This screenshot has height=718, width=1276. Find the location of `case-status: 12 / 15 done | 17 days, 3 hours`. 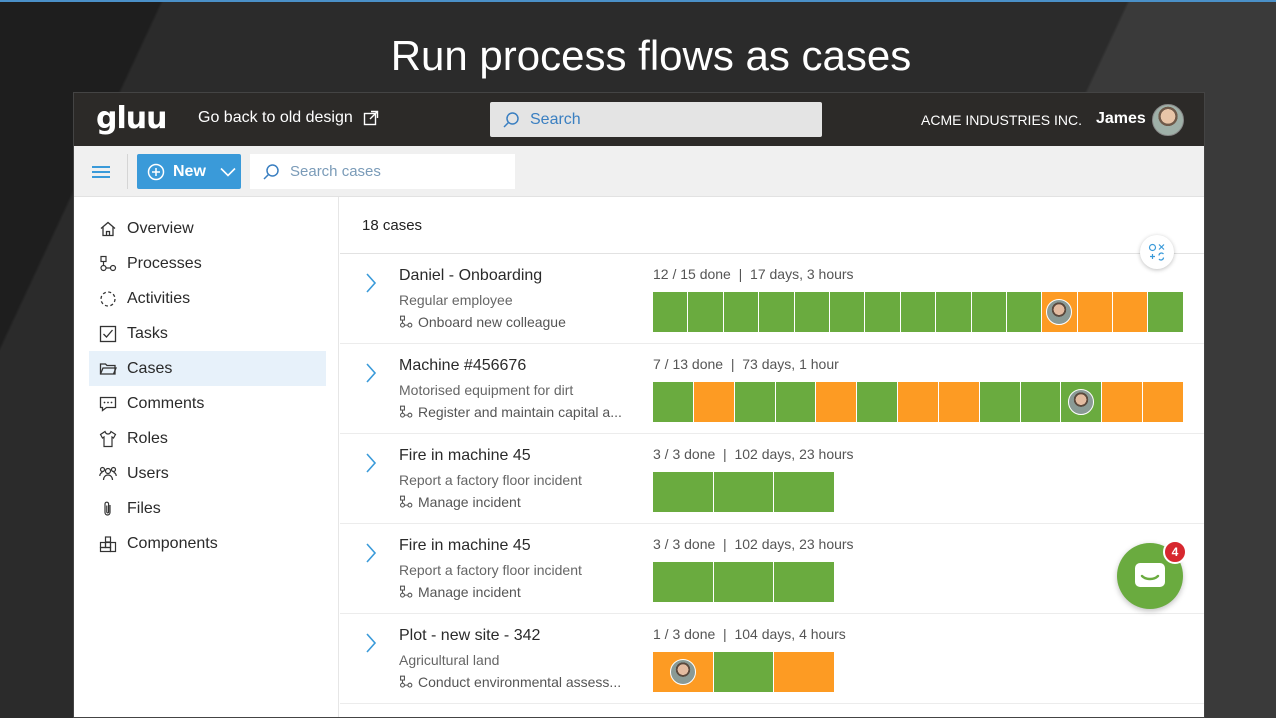

case-status: 12 / 15 done | 17 days, 3 hours is located at coordinates (753, 274).